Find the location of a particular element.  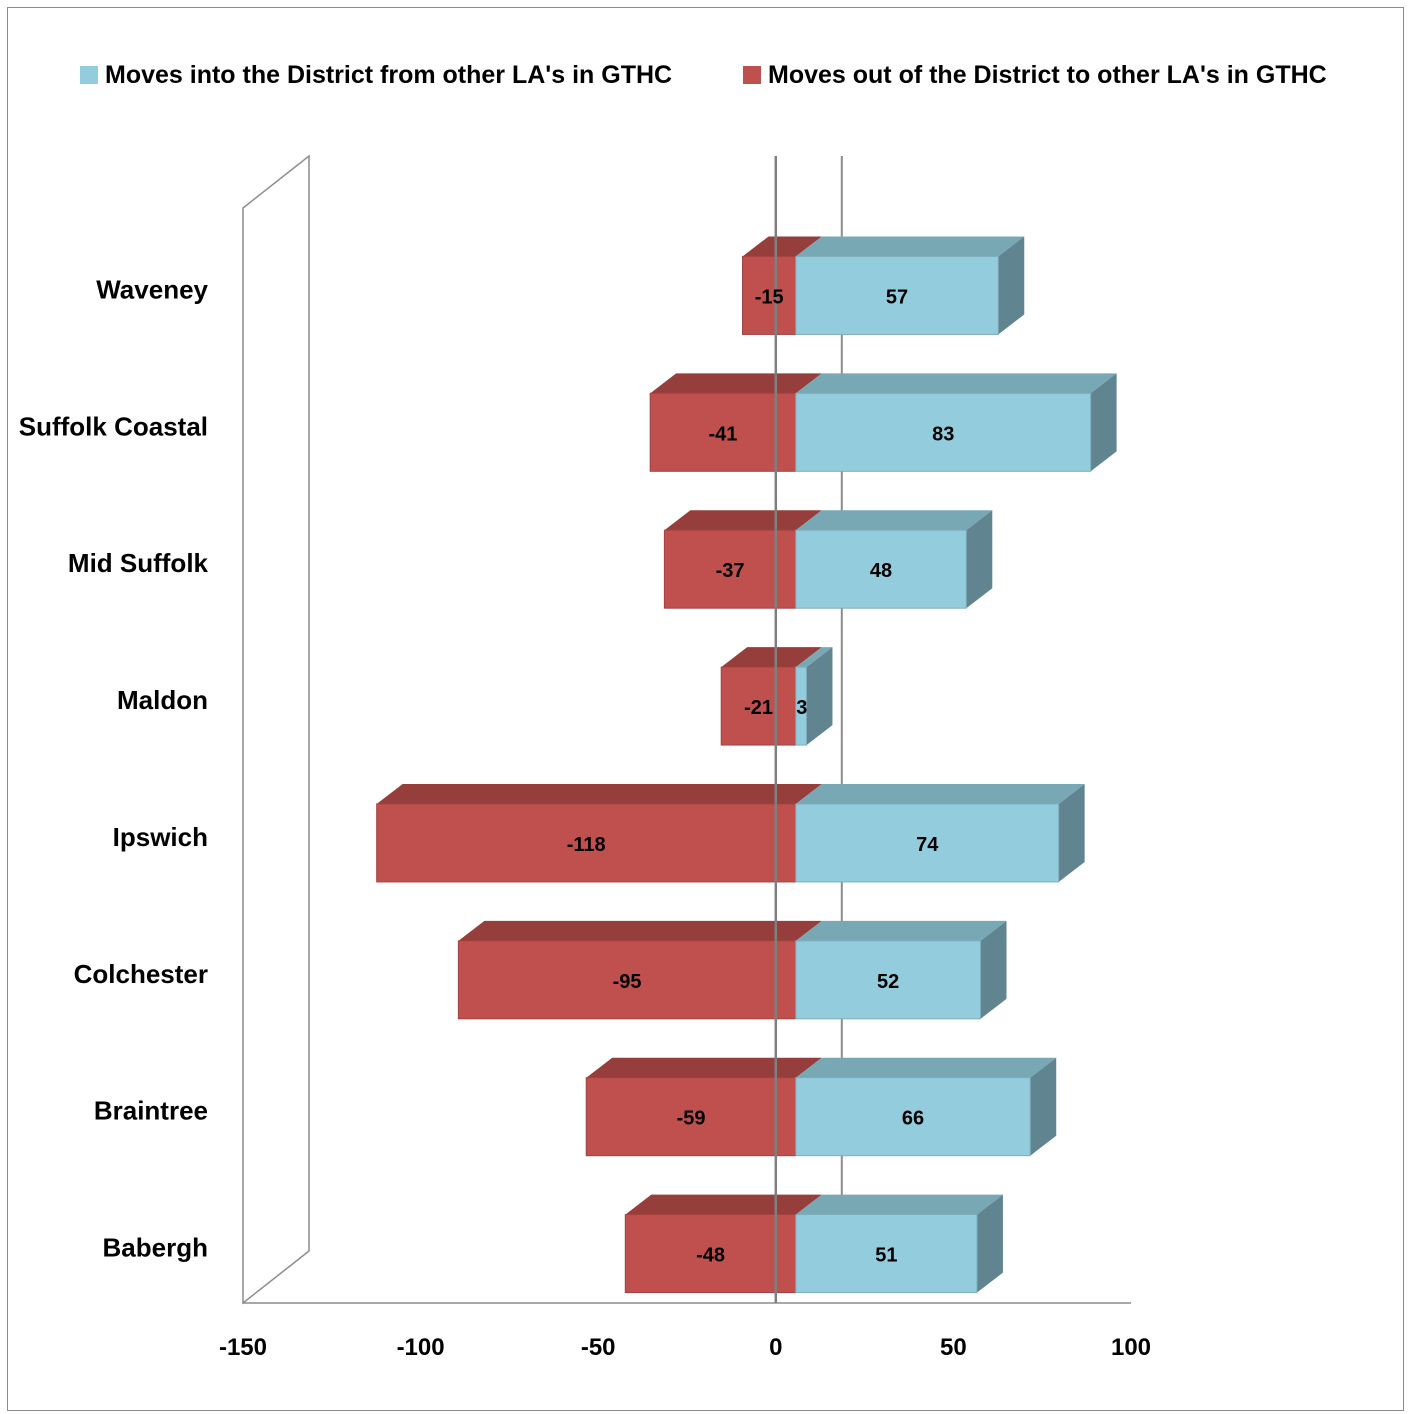

data-label-out: -37 is located at coordinates (730, 571).